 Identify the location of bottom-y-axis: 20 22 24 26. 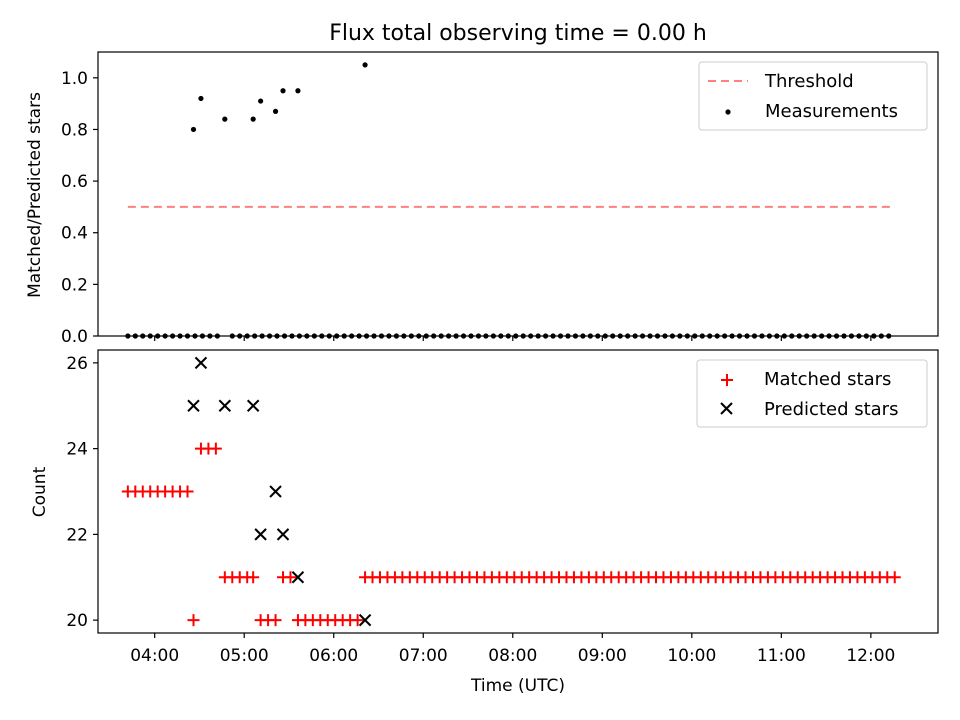
(82, 492).